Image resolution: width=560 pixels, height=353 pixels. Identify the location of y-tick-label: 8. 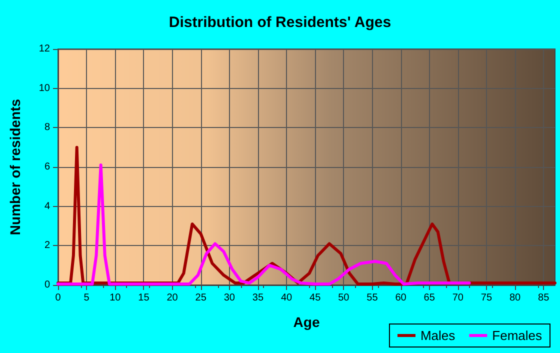
(47, 128).